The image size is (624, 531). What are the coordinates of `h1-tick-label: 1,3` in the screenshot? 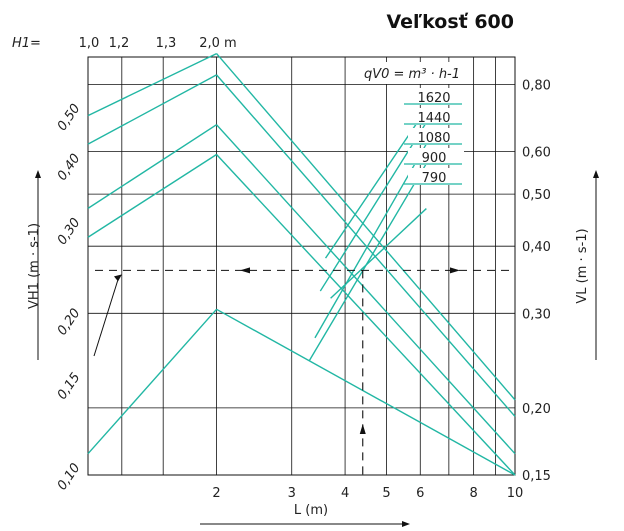 It's located at (166, 43).